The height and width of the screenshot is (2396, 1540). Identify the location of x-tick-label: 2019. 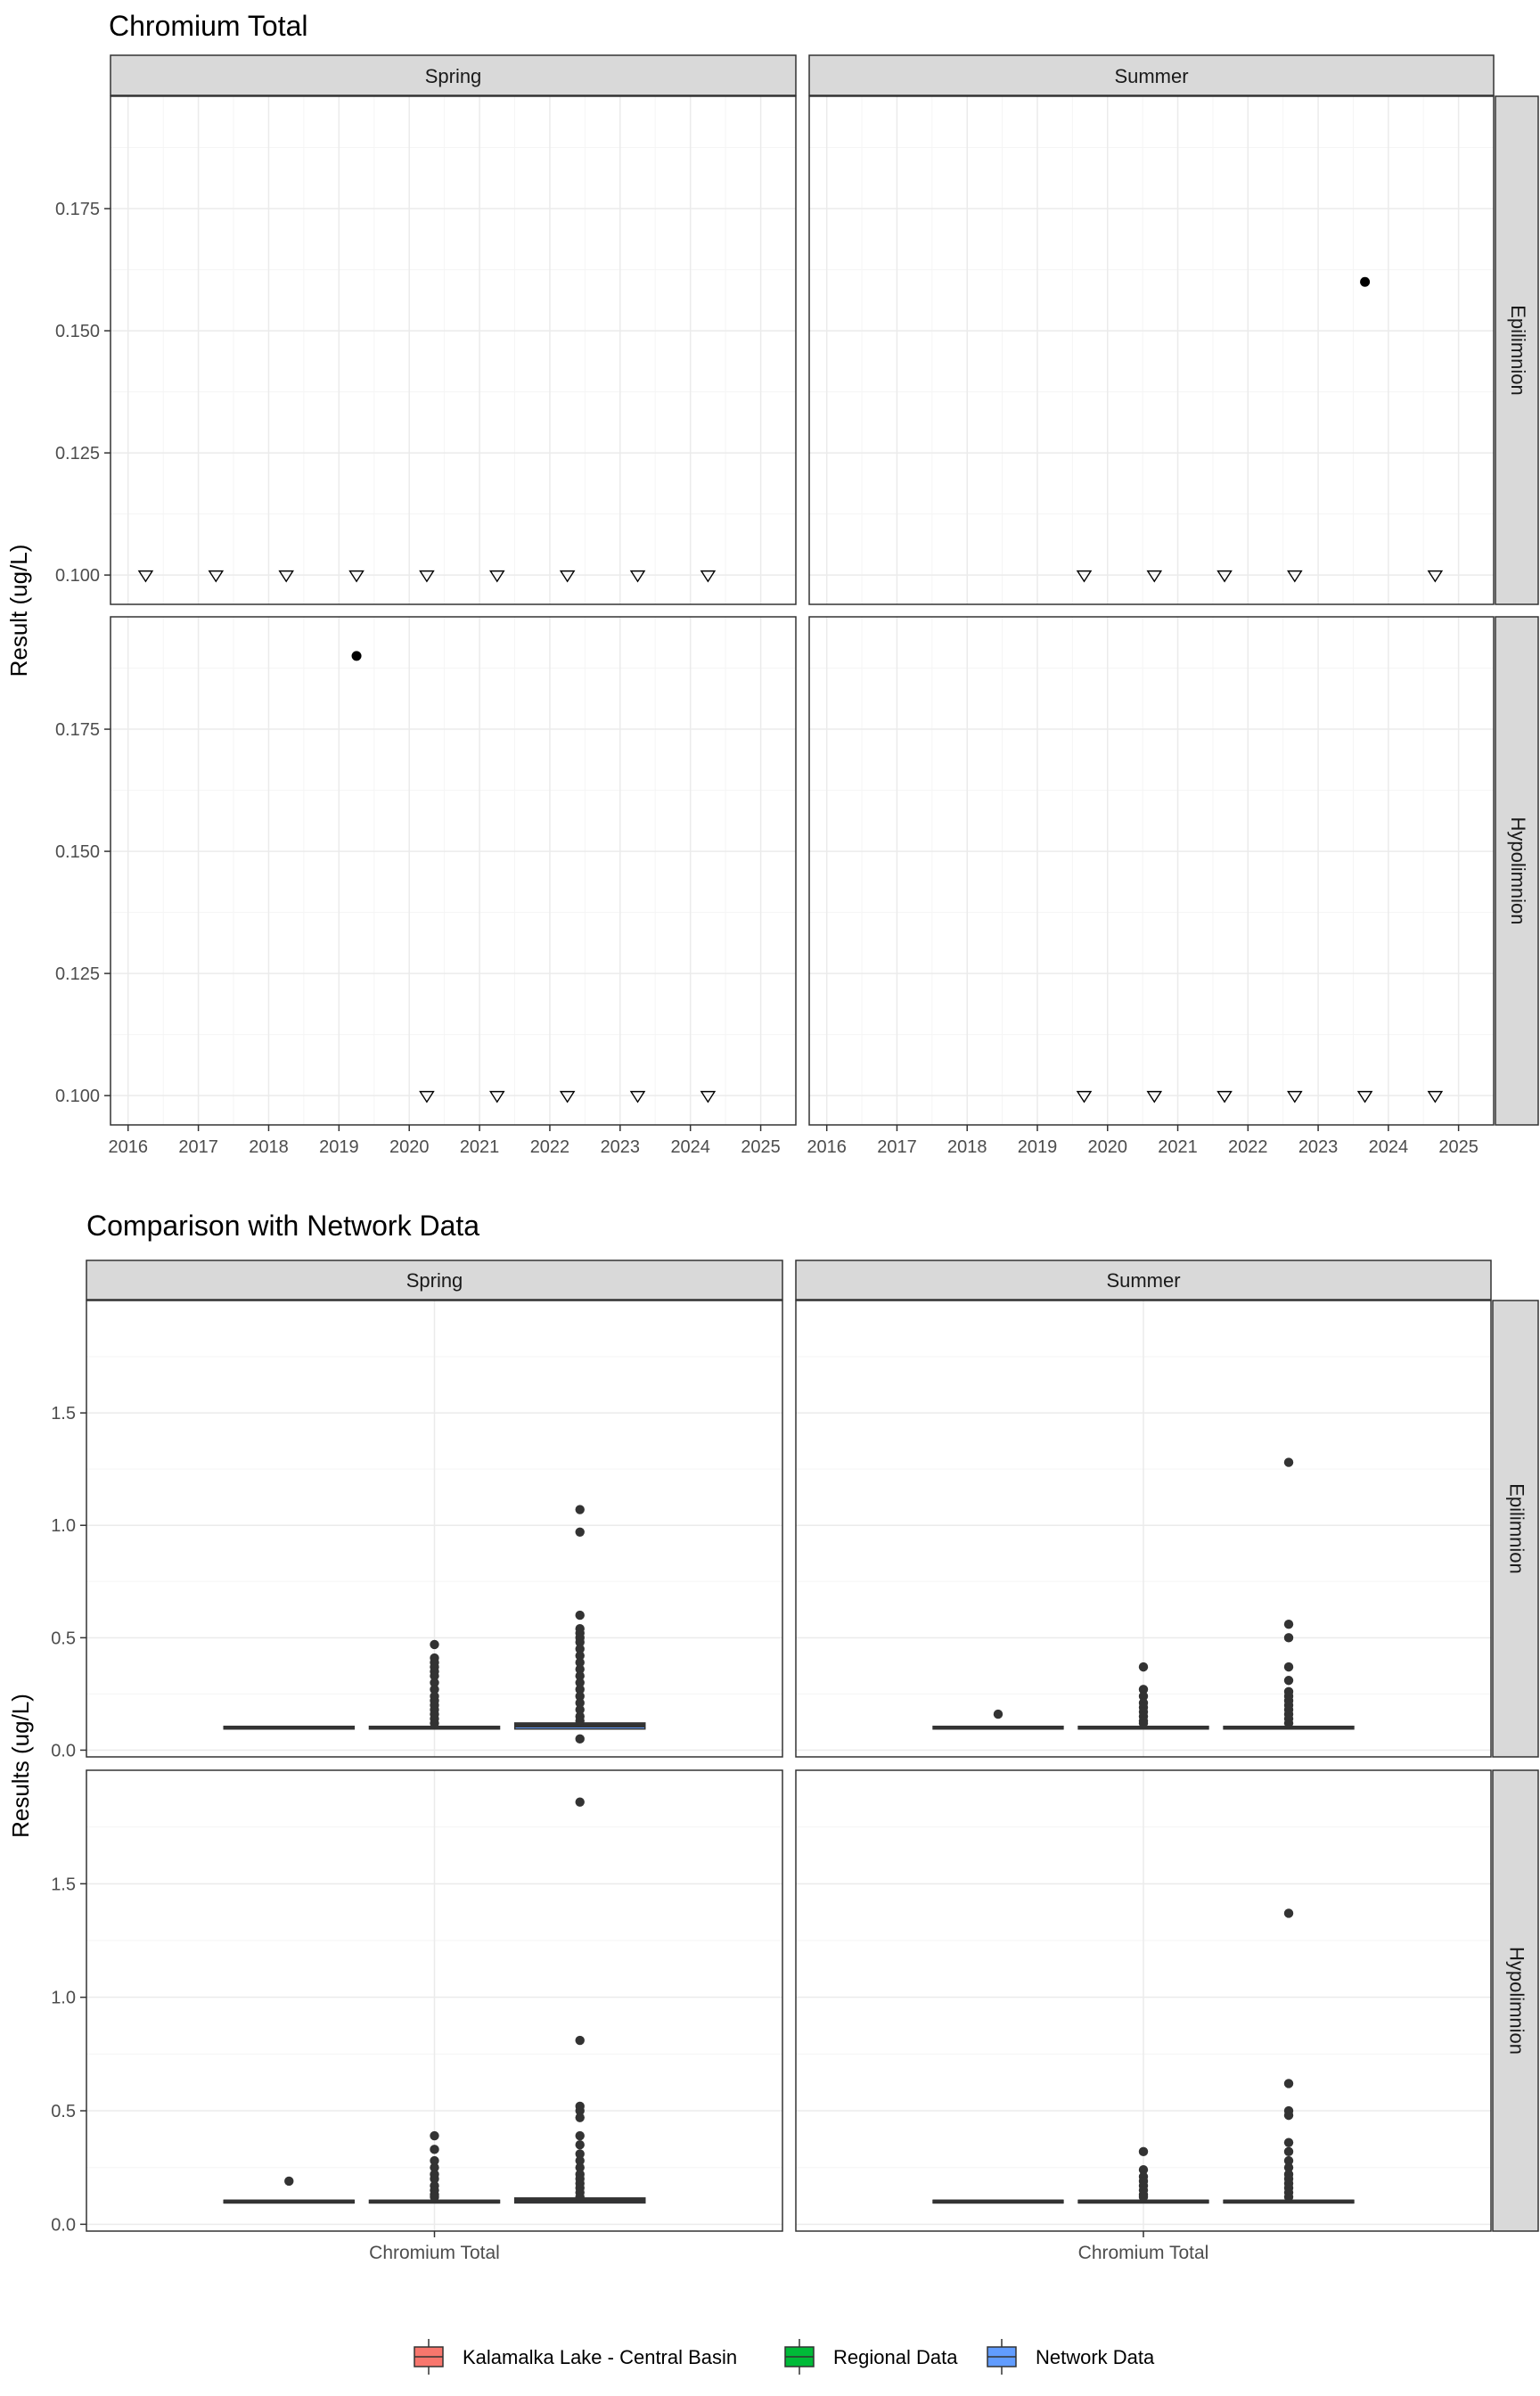
(339, 1147).